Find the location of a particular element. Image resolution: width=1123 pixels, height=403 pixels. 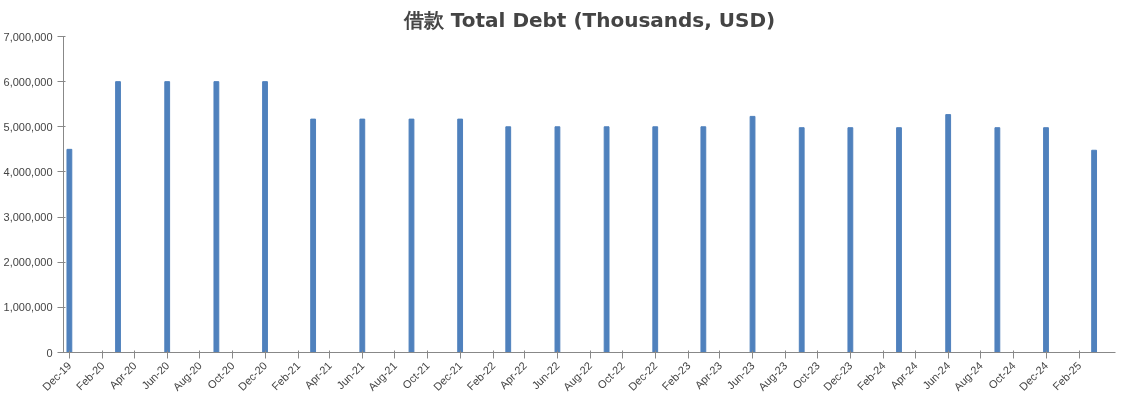

y-tick-label: 2,000,000 is located at coordinates (28, 262).